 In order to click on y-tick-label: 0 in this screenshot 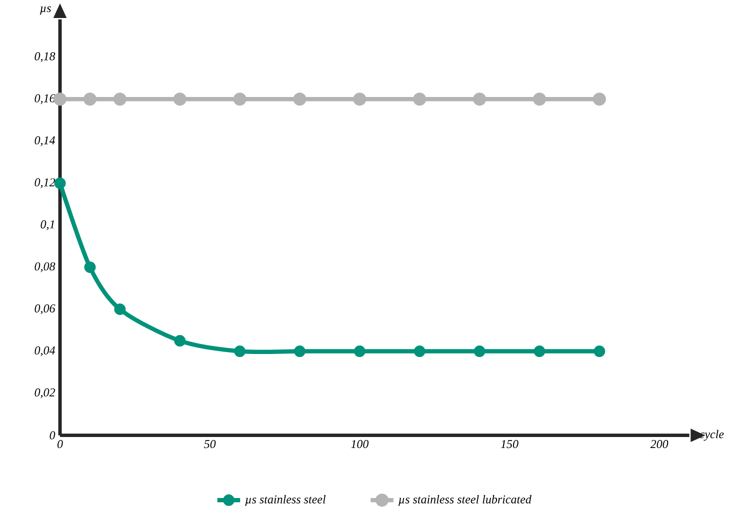, I will do `click(53, 435)`.